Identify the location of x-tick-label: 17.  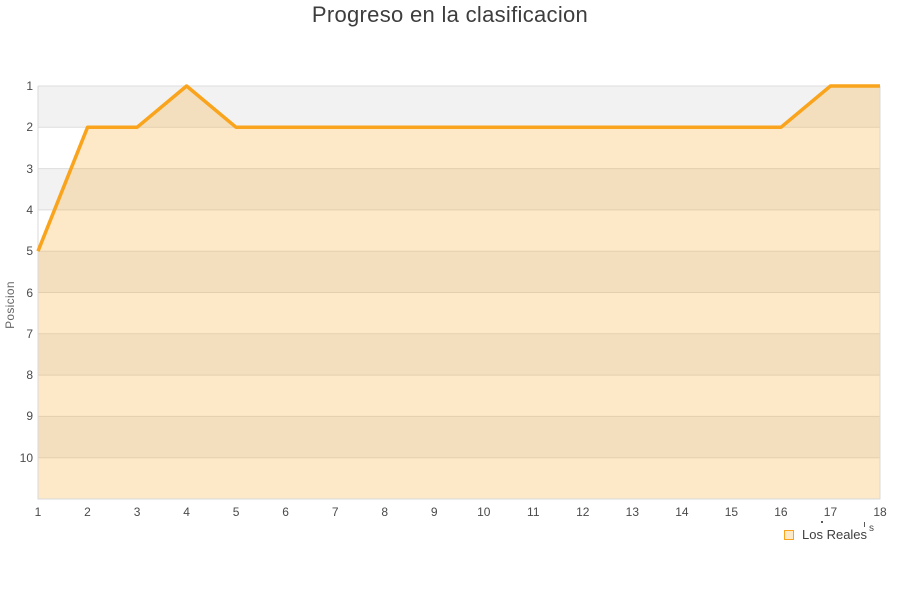
(830, 512).